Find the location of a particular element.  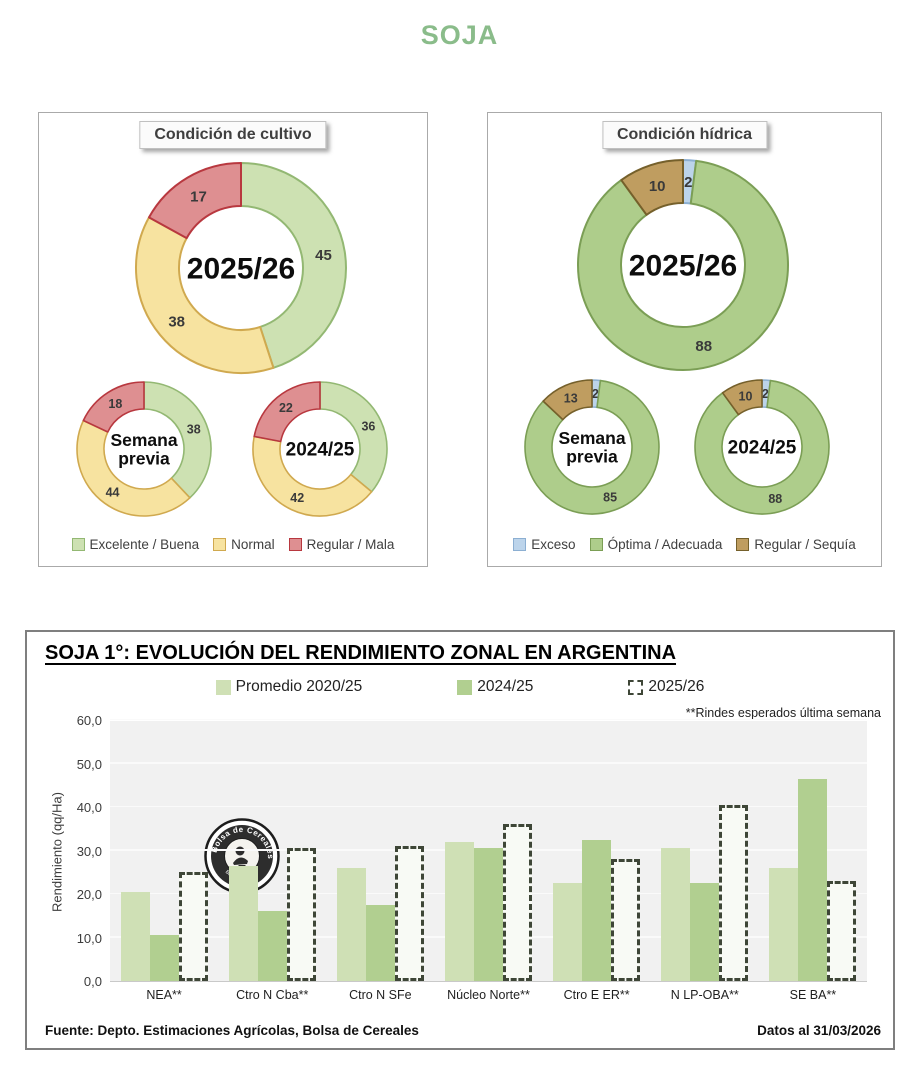

donut-center-label: previa is located at coordinates (592, 456).